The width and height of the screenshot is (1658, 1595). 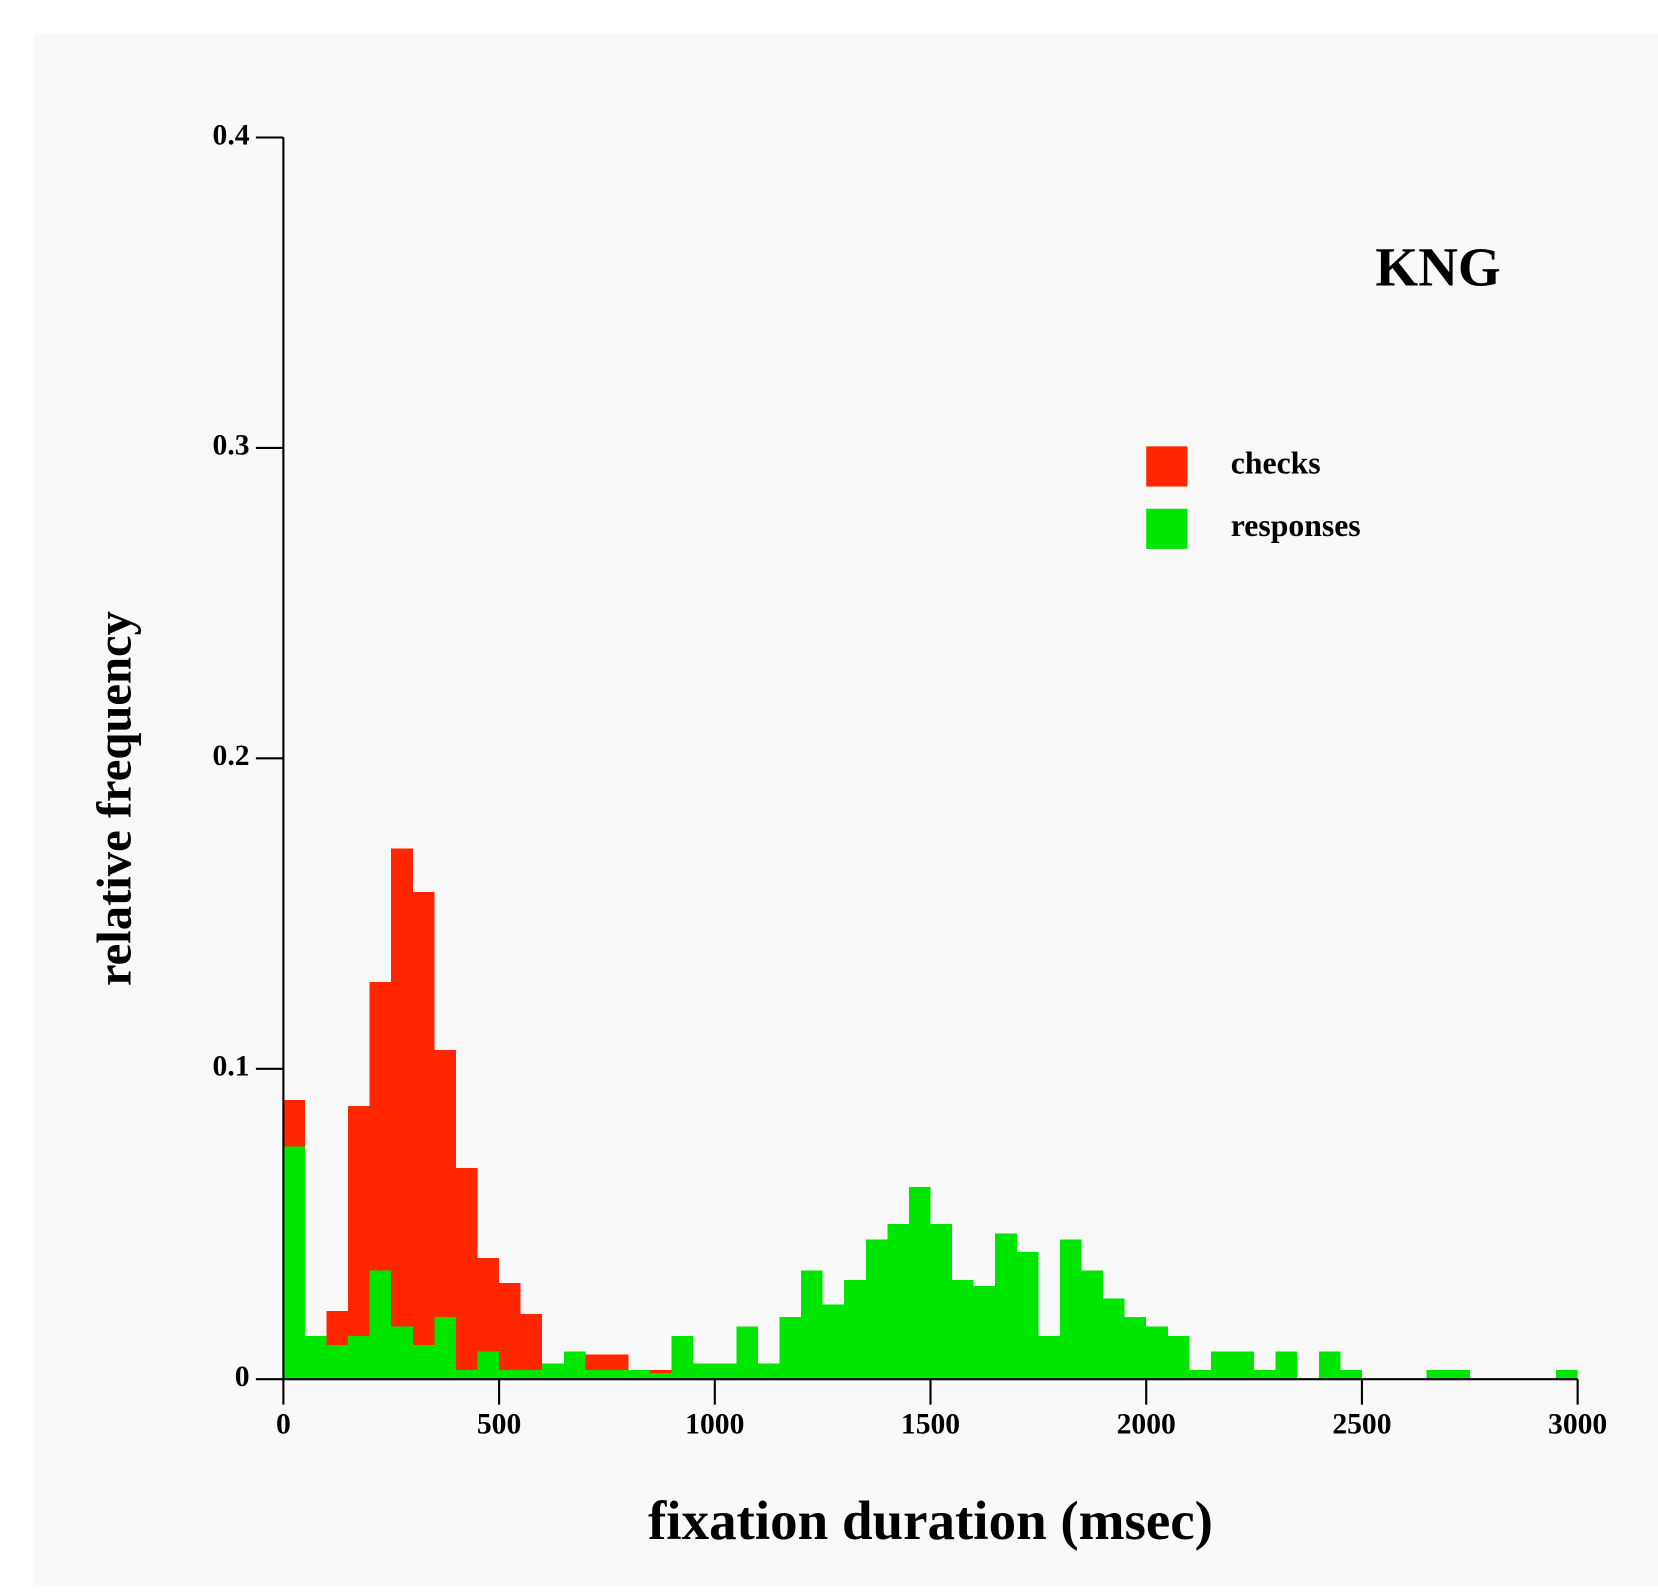 What do you see at coordinates (283, 1425) in the screenshot?
I see `x-tick-label: 0` at bounding box center [283, 1425].